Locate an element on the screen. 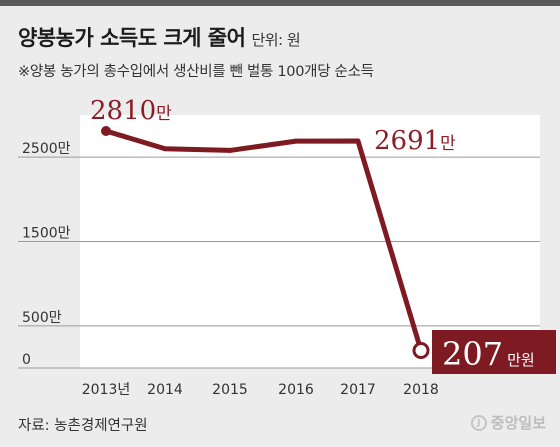 The height and width of the screenshot is (447, 560). y-tick-label: 1500만 is located at coordinates (46, 234).